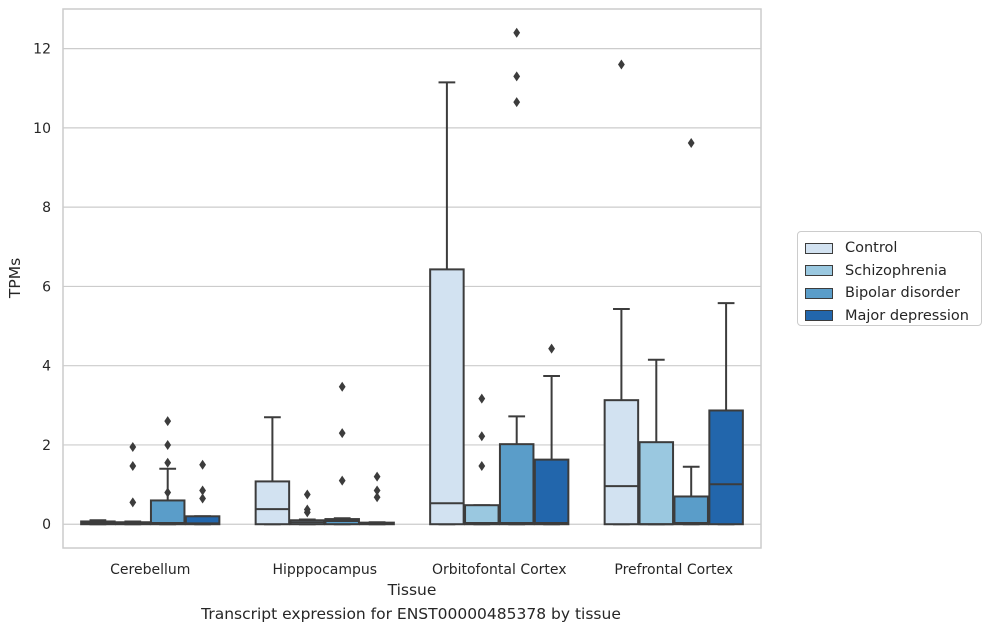 This screenshot has height=634, width=992. Describe the element at coordinates (150, 570) in the screenshot. I see `x-tick-label: Cerebellum` at that location.